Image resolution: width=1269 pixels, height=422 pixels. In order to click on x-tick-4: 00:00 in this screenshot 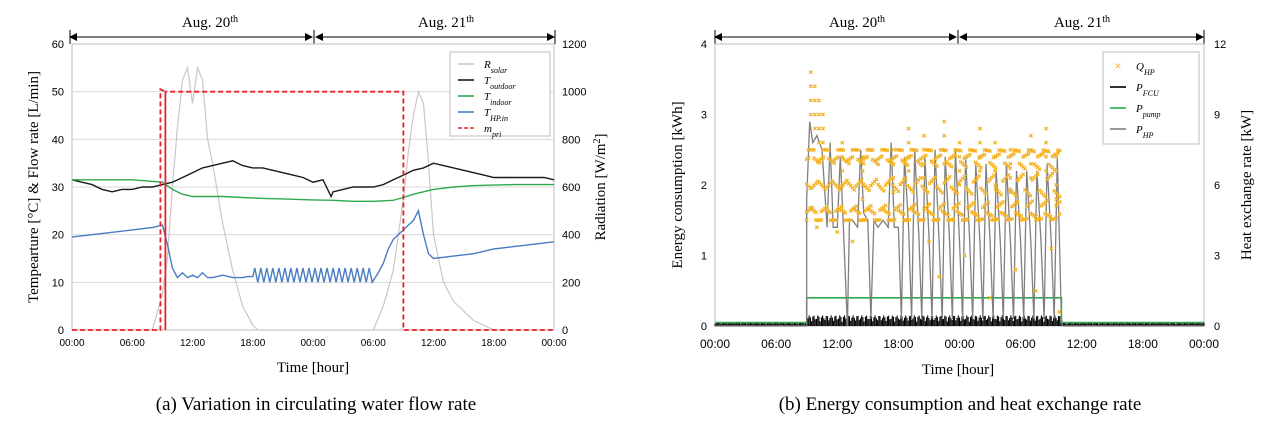, I will do `click(312, 343)`.